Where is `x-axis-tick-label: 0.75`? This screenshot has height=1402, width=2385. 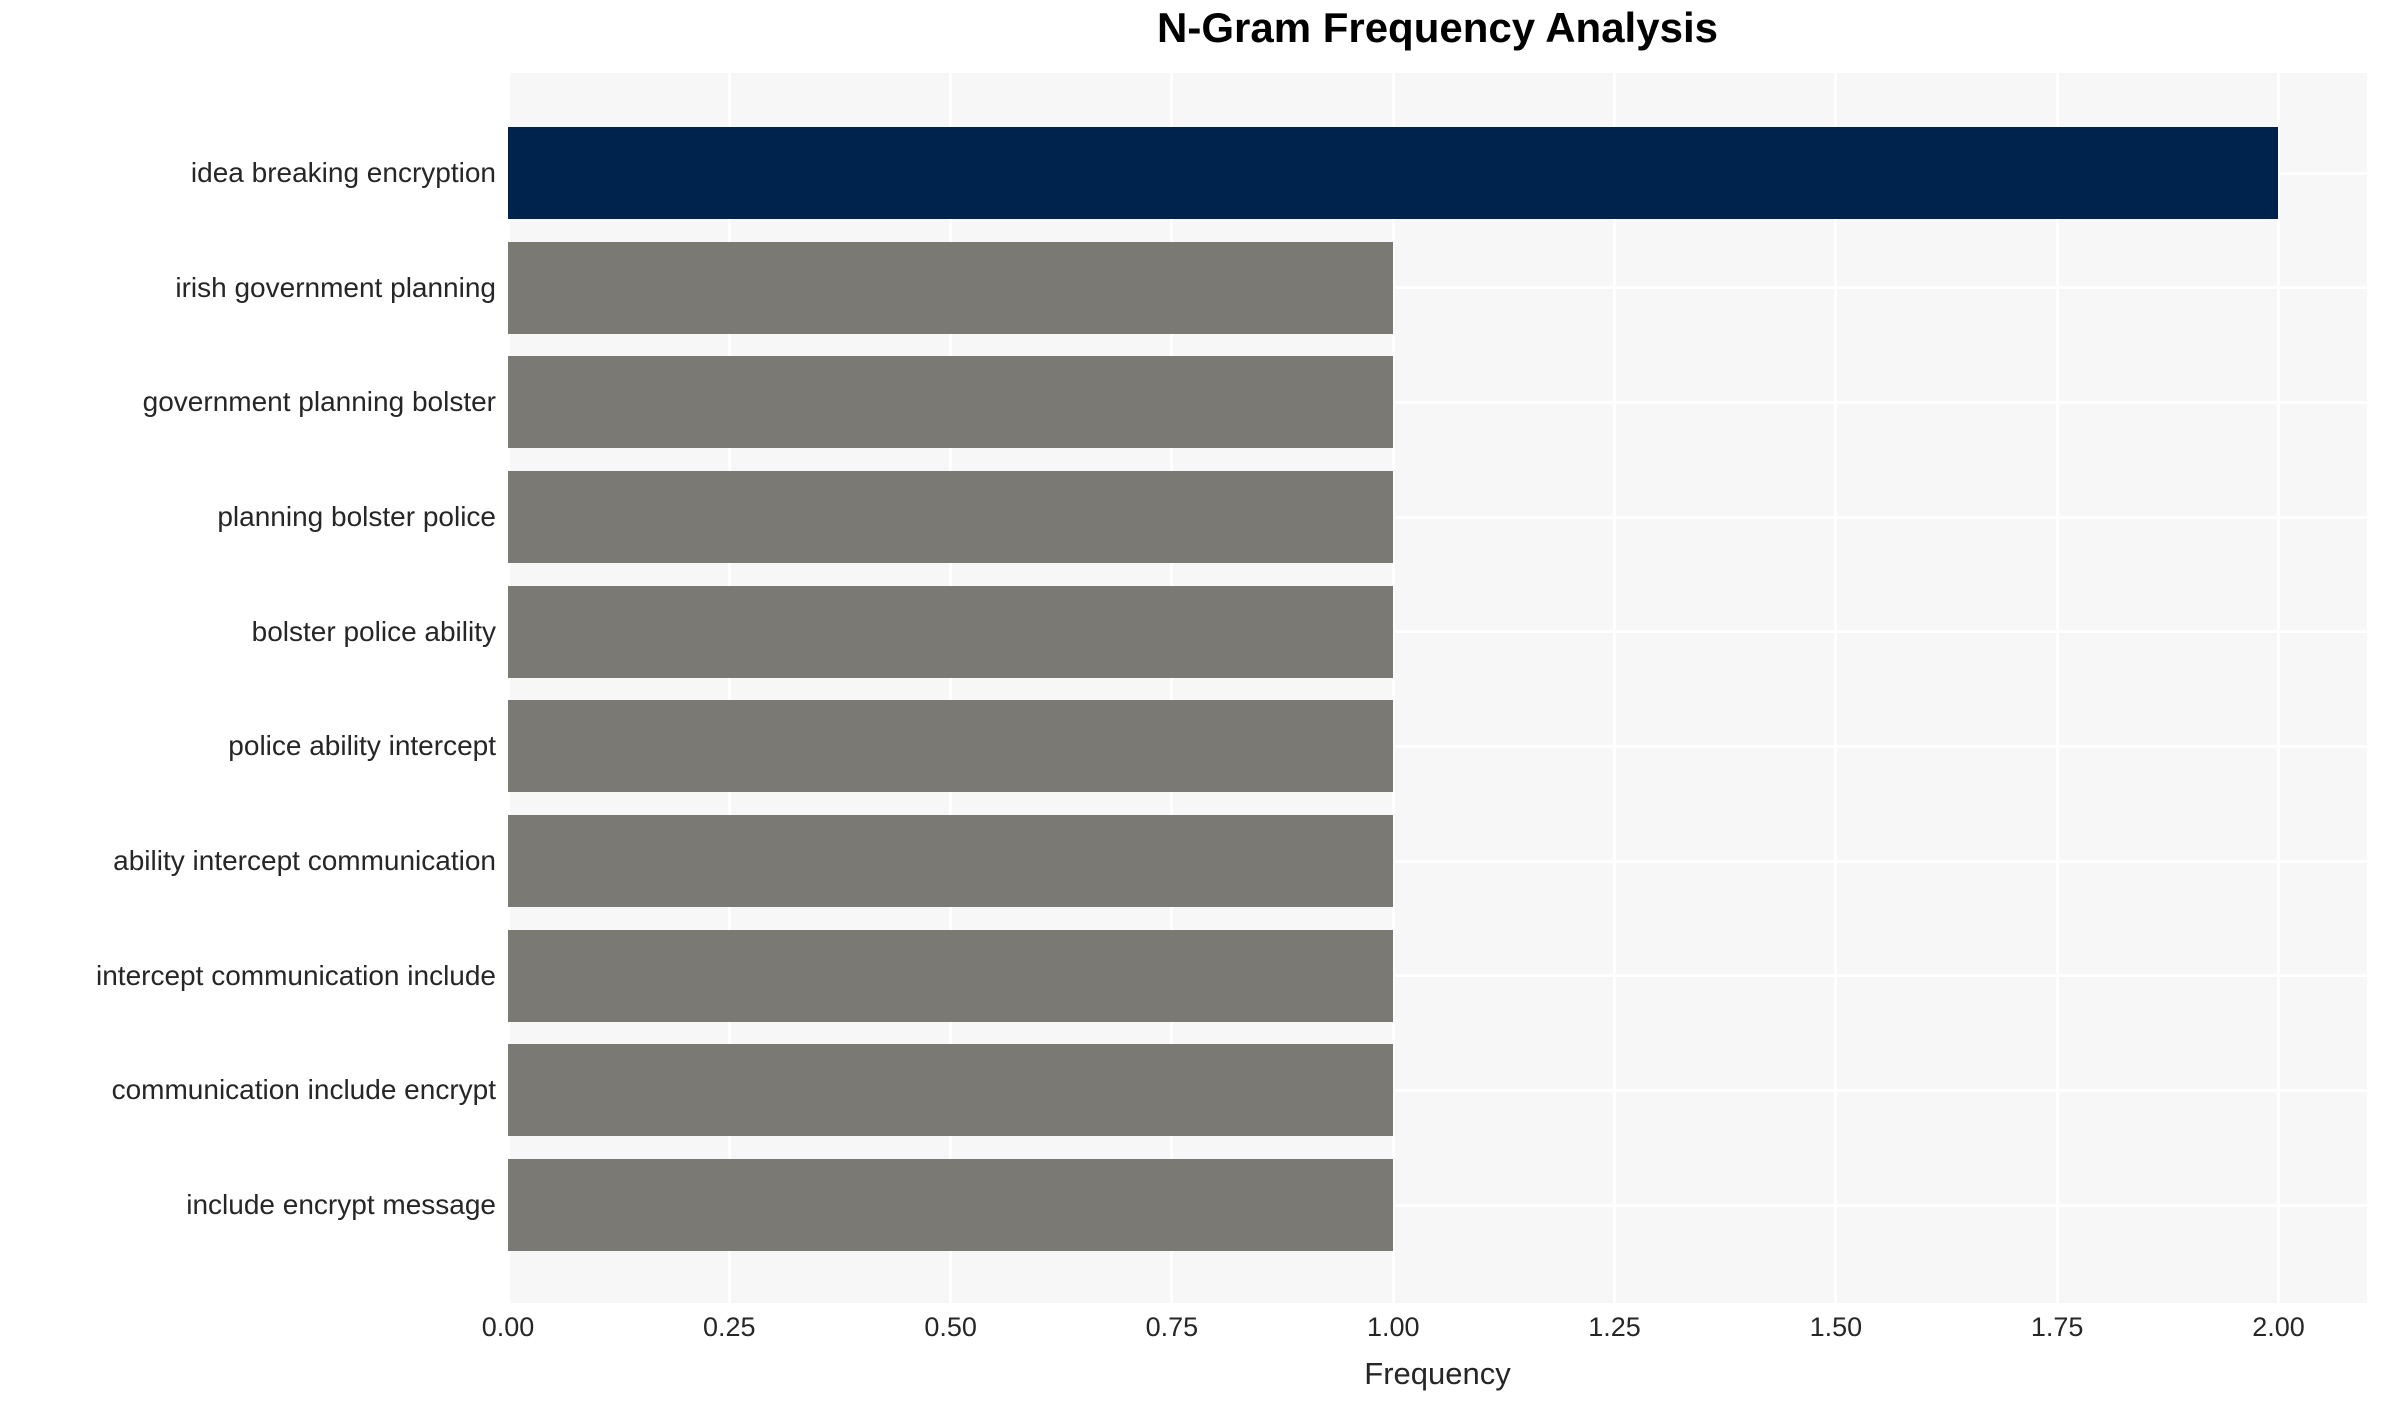 x-axis-tick-label: 0.75 is located at coordinates (1172, 1327).